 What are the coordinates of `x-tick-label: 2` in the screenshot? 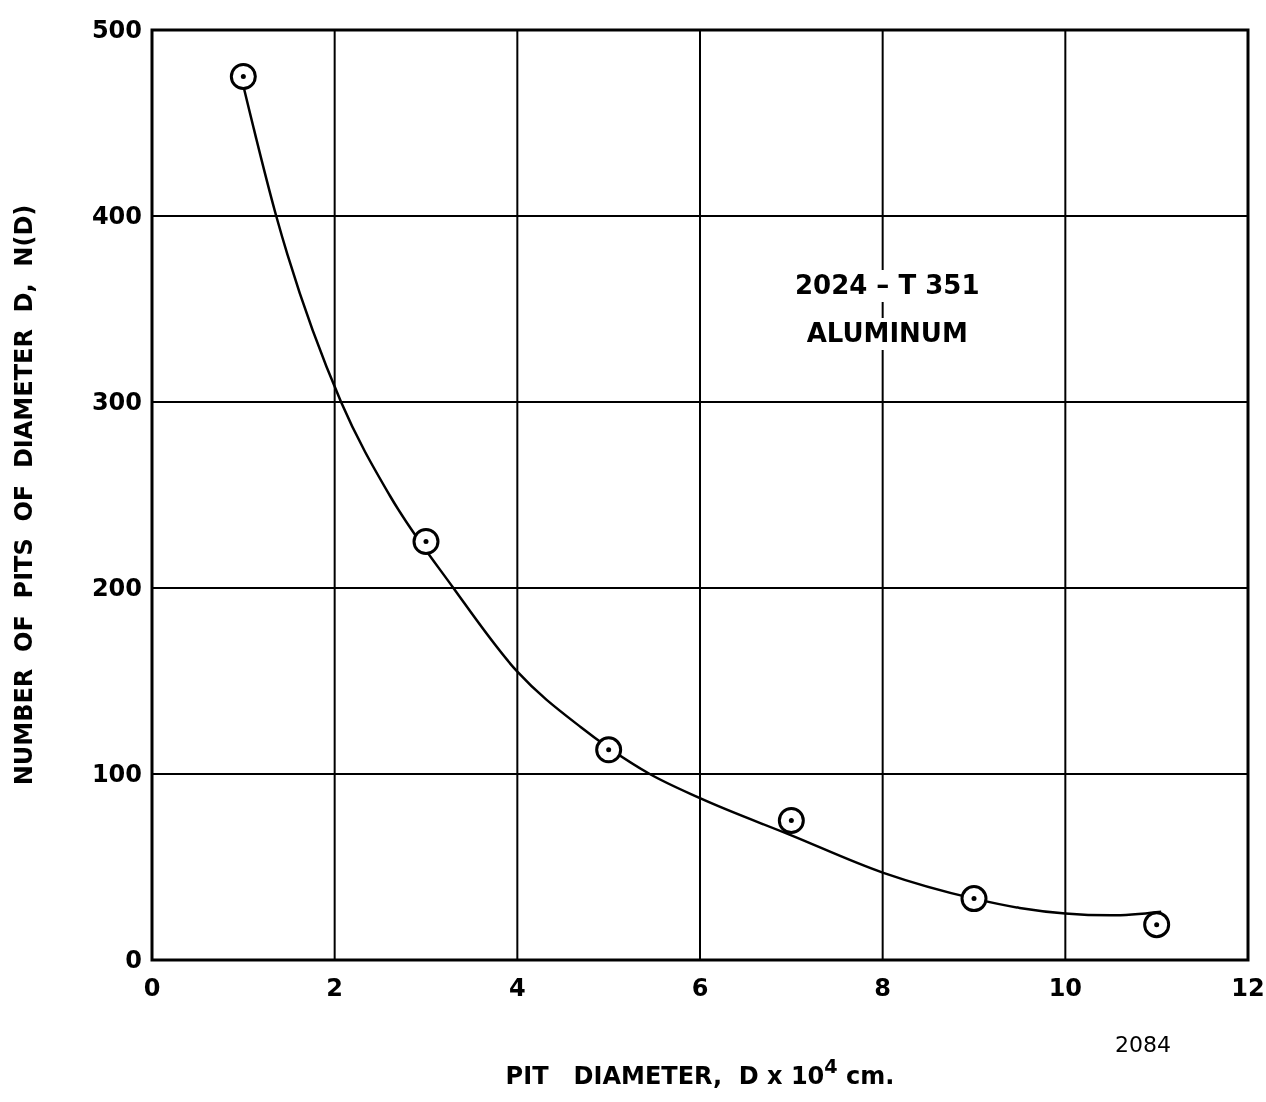 It's located at (335, 988).